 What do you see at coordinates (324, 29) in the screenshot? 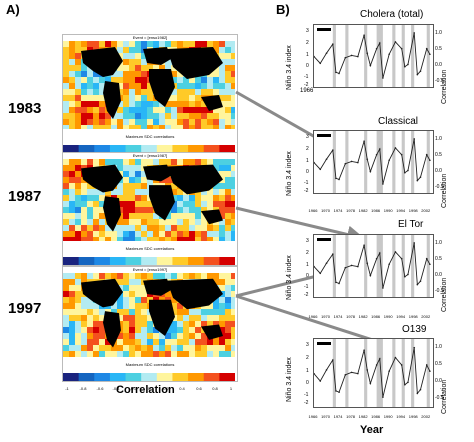
I see `scale-bar` at bounding box center [324, 29].